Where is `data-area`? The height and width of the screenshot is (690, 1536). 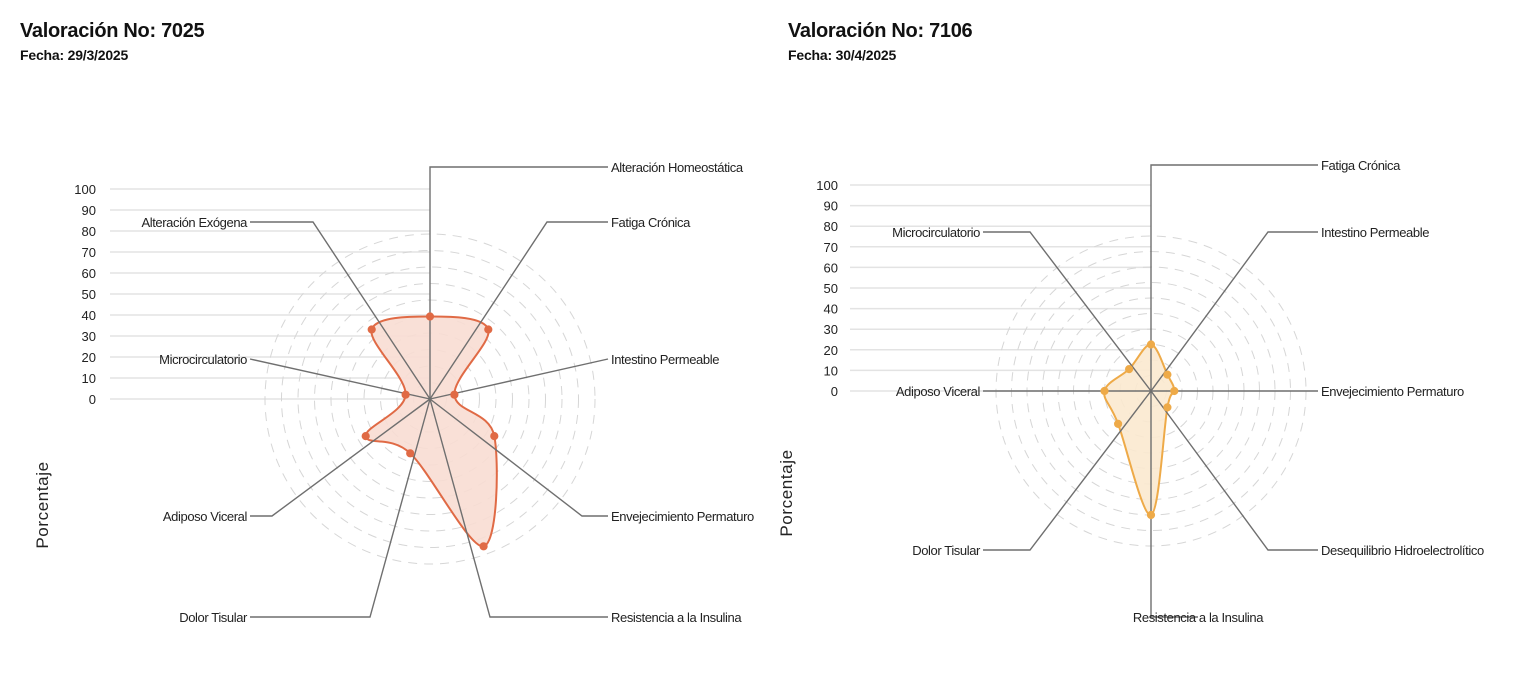 data-area is located at coordinates (431, 431).